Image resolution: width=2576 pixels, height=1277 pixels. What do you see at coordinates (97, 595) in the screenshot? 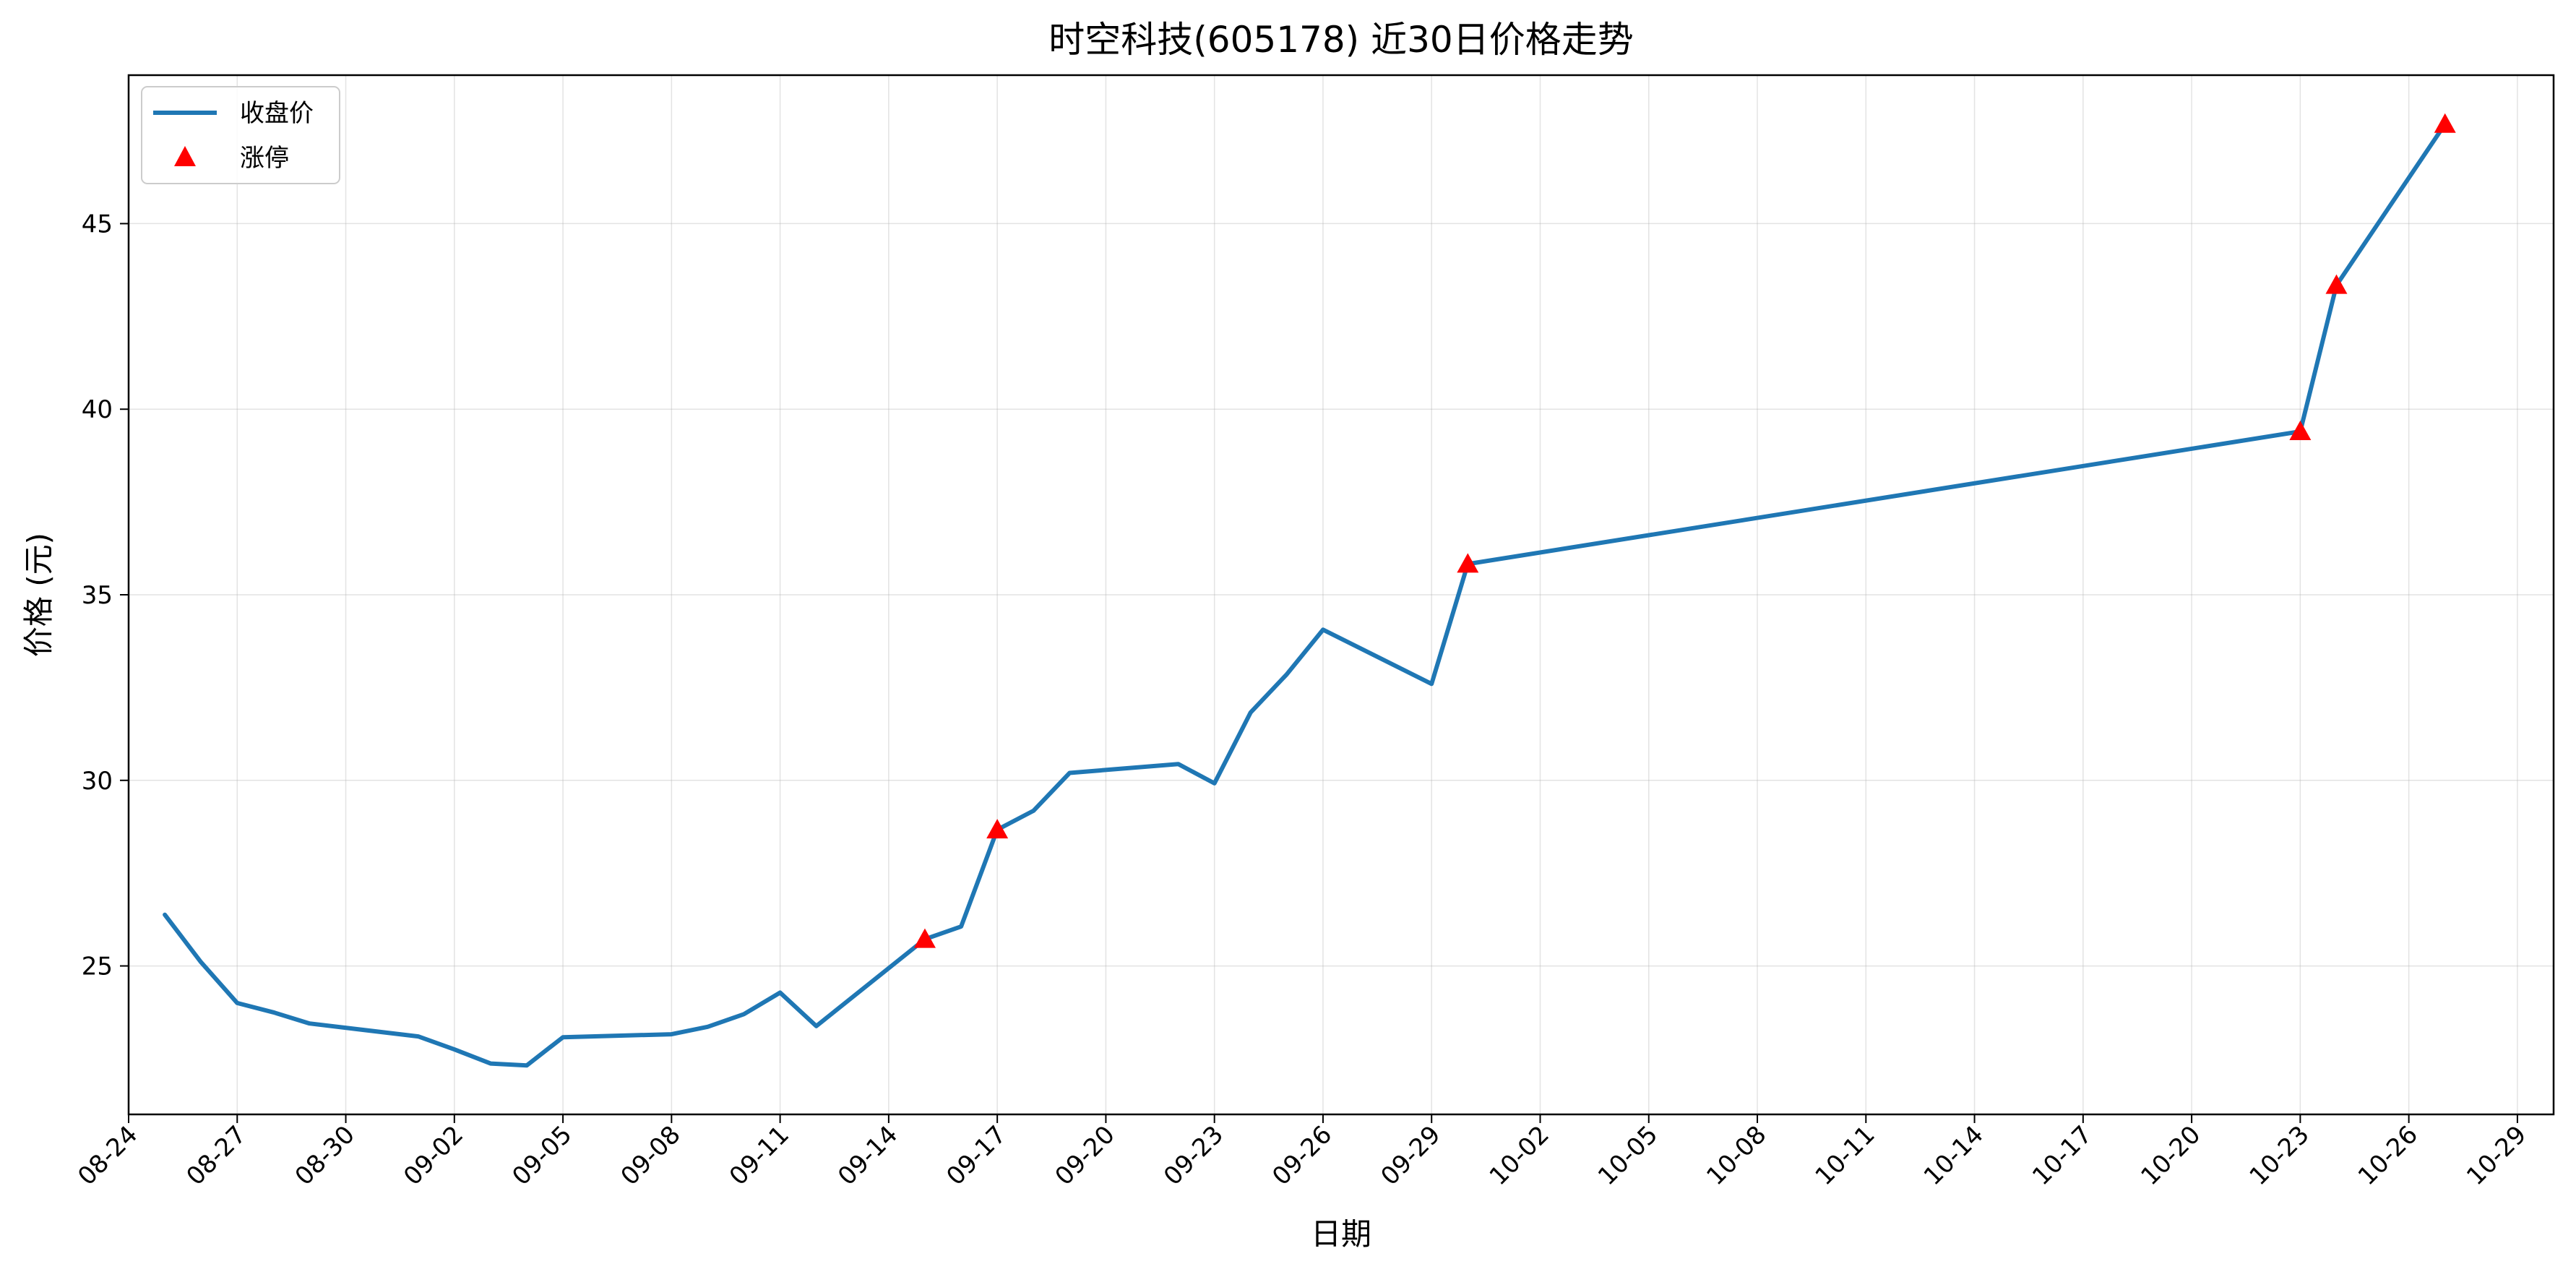
I see `y-tick-label: 35` at bounding box center [97, 595].